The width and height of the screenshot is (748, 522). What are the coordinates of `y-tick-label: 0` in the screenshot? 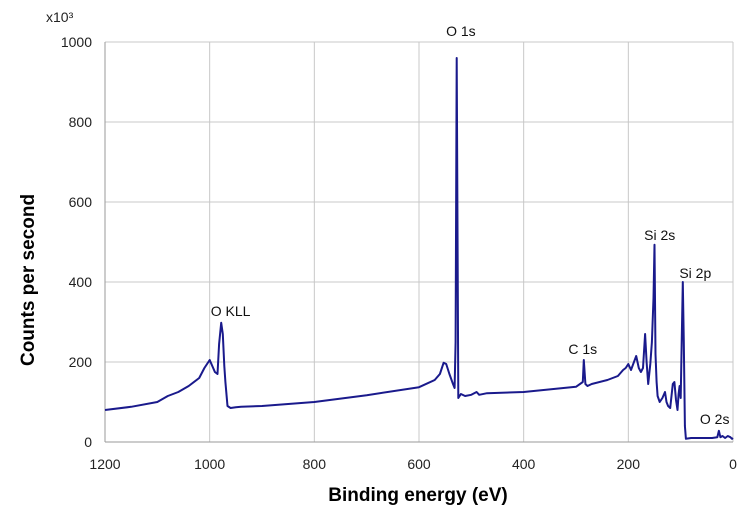 It's located at (88, 442).